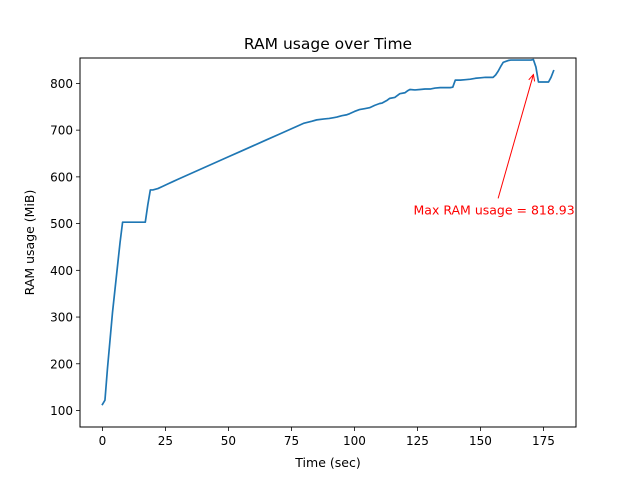 This screenshot has height=480, width=640. I want to click on y-tick-label: 400, so click(61, 271).